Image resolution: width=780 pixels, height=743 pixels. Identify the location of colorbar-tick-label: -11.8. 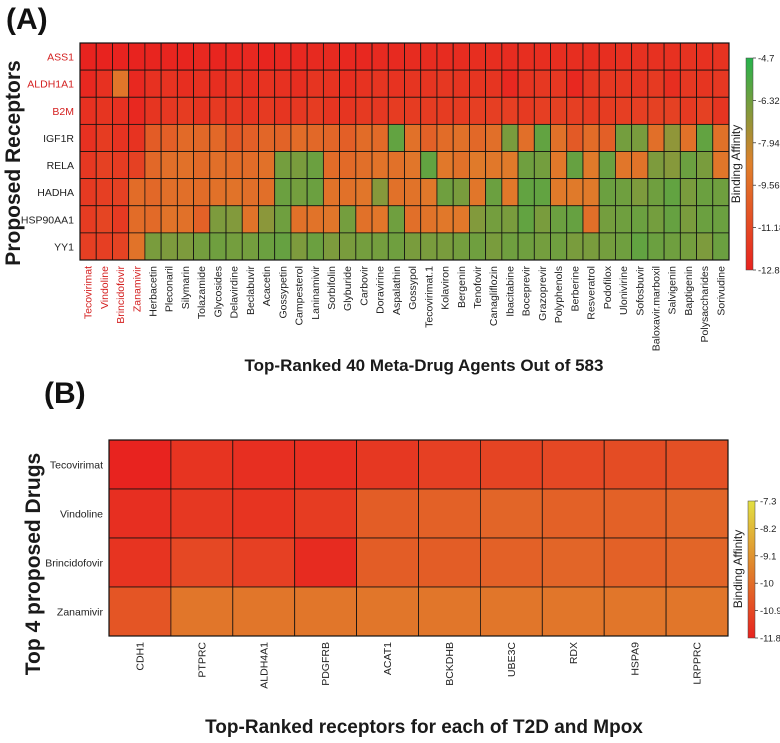
(770, 639).